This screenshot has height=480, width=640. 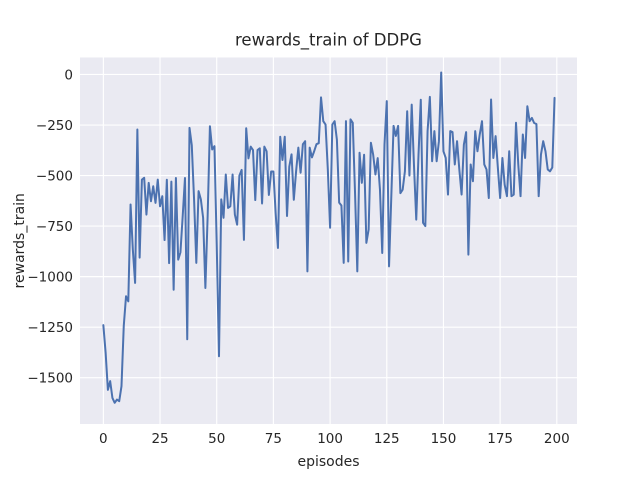 I want to click on x-tick-label: 100, so click(x=330, y=439).